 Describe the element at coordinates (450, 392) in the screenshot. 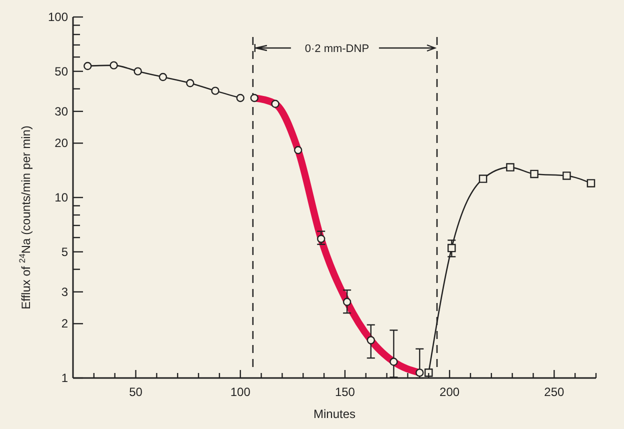

I see `x-tick-label: 200` at that location.